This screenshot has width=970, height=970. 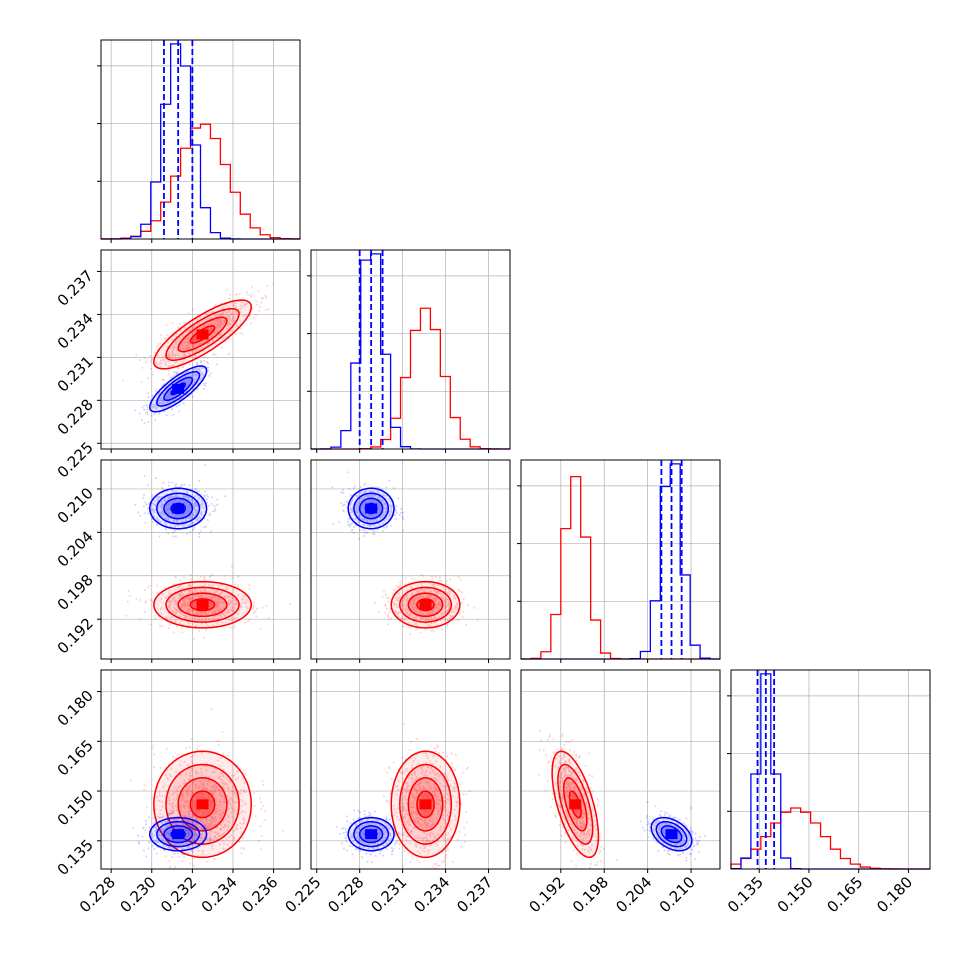 What do you see at coordinates (202, 804) in the screenshot?
I see `density-peak-red` at bounding box center [202, 804].